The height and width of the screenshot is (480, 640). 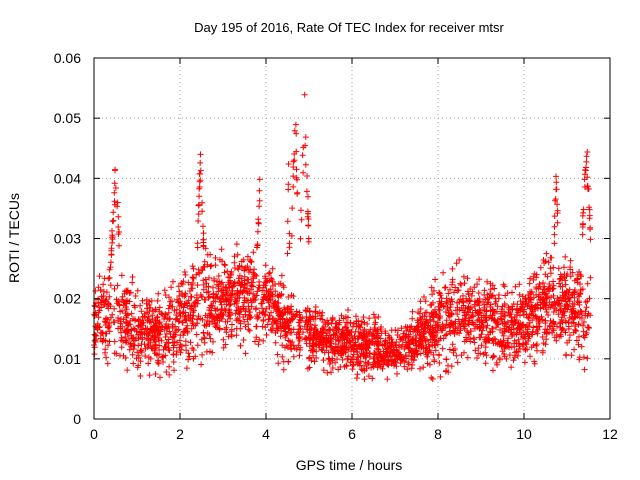 I want to click on y-tick-label: 0.03, so click(x=67, y=239).